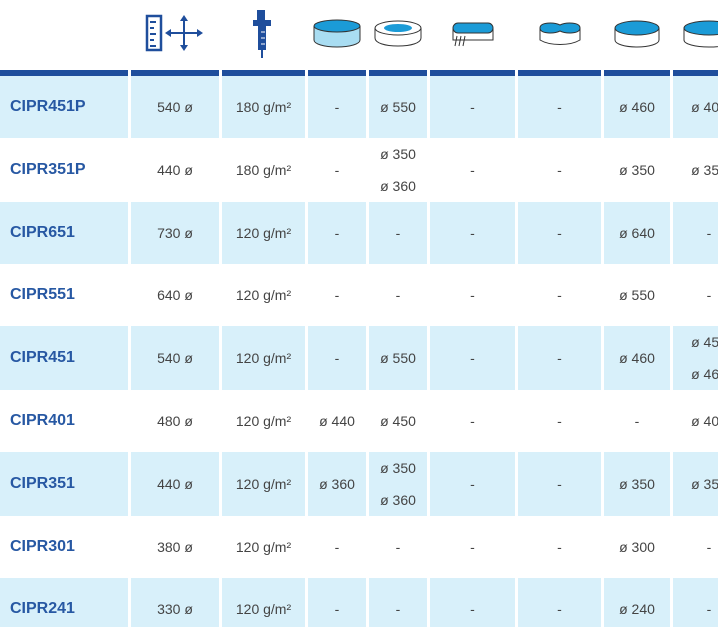  What do you see at coordinates (64, 233) in the screenshot?
I see `product-code: CIPR651` at bounding box center [64, 233].